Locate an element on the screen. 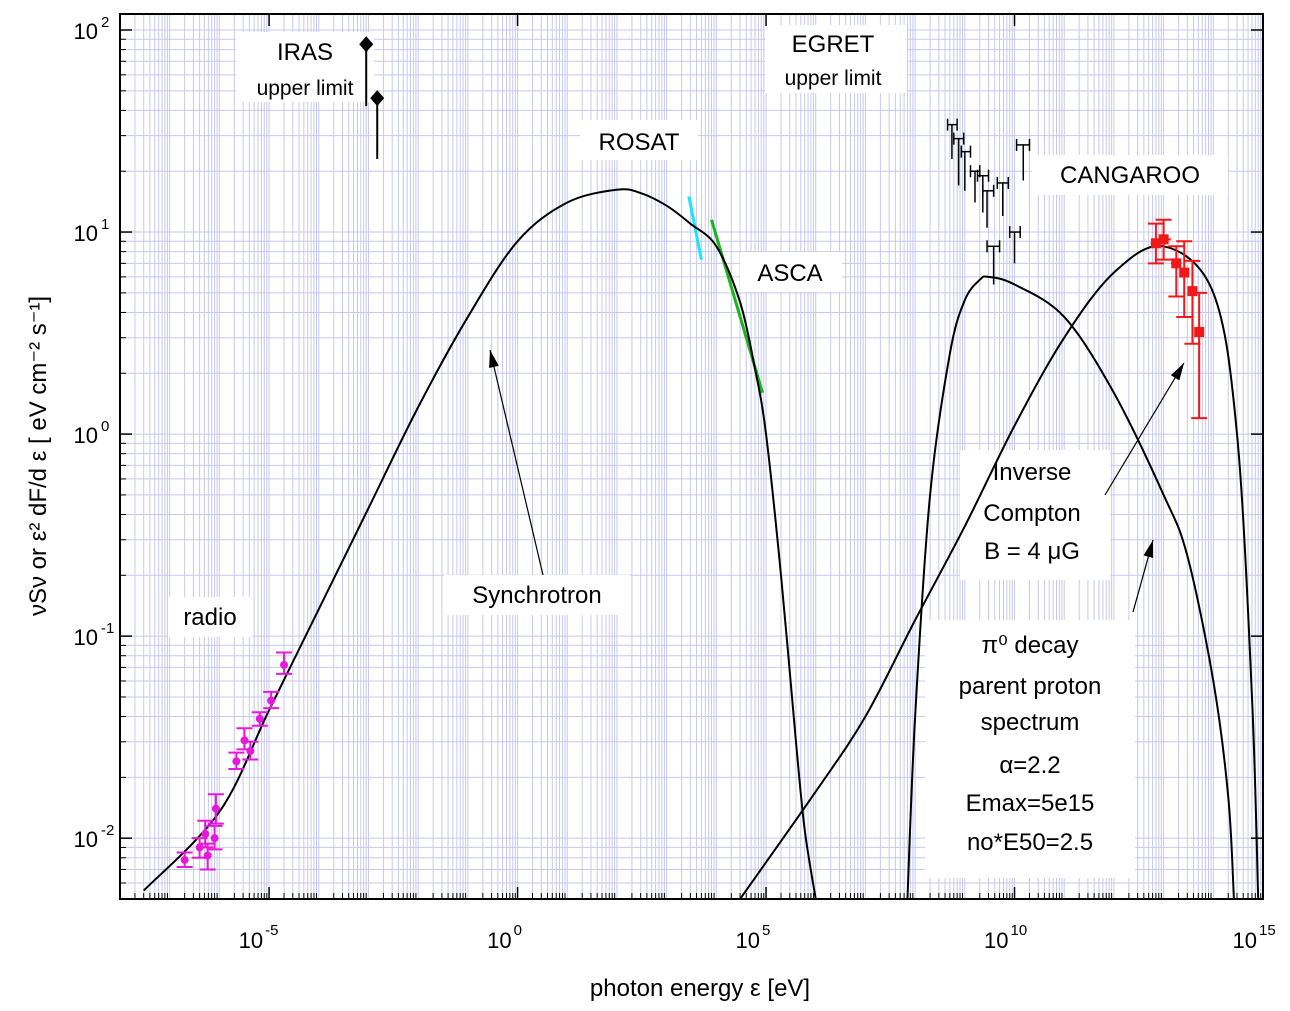 This screenshot has height=1011, width=1290. annotation-pion-line3: spectrum is located at coordinates (1030, 722).